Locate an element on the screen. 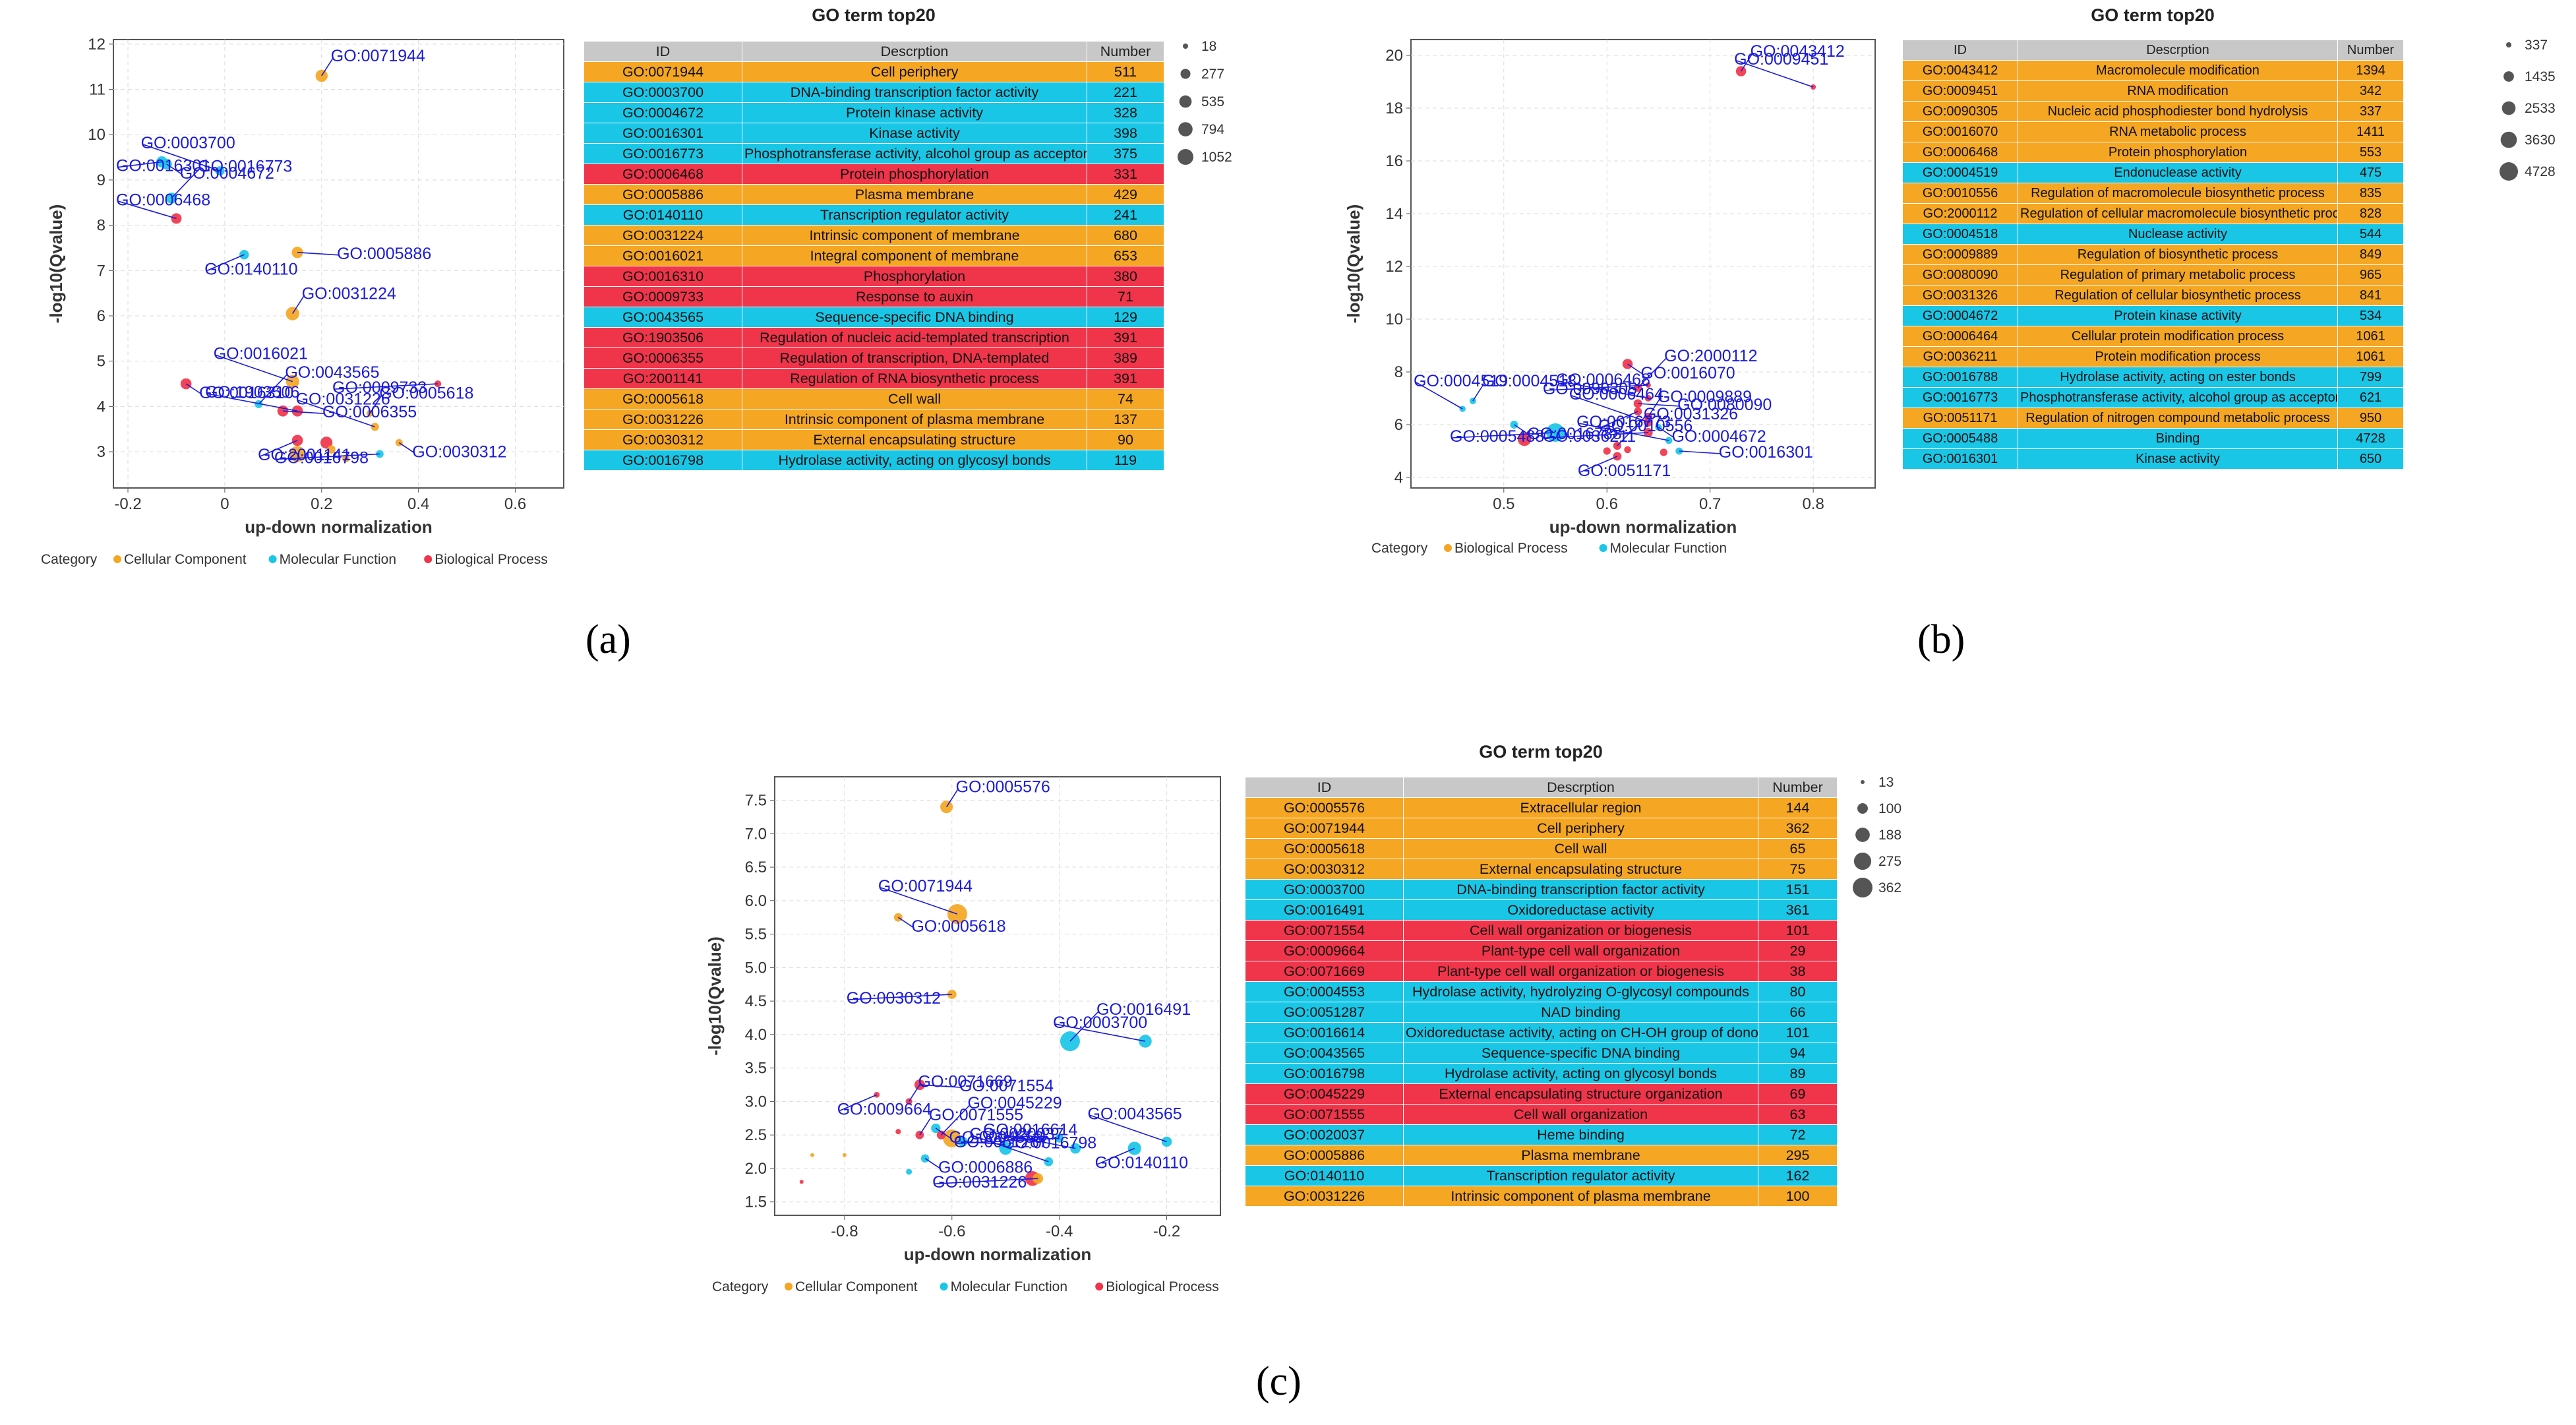 This screenshot has width=2576, height=1425. number-cell: 337 is located at coordinates (2370, 111).